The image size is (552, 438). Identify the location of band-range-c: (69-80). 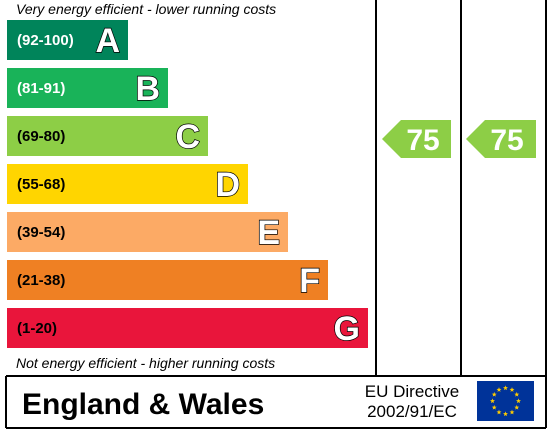
(41, 136).